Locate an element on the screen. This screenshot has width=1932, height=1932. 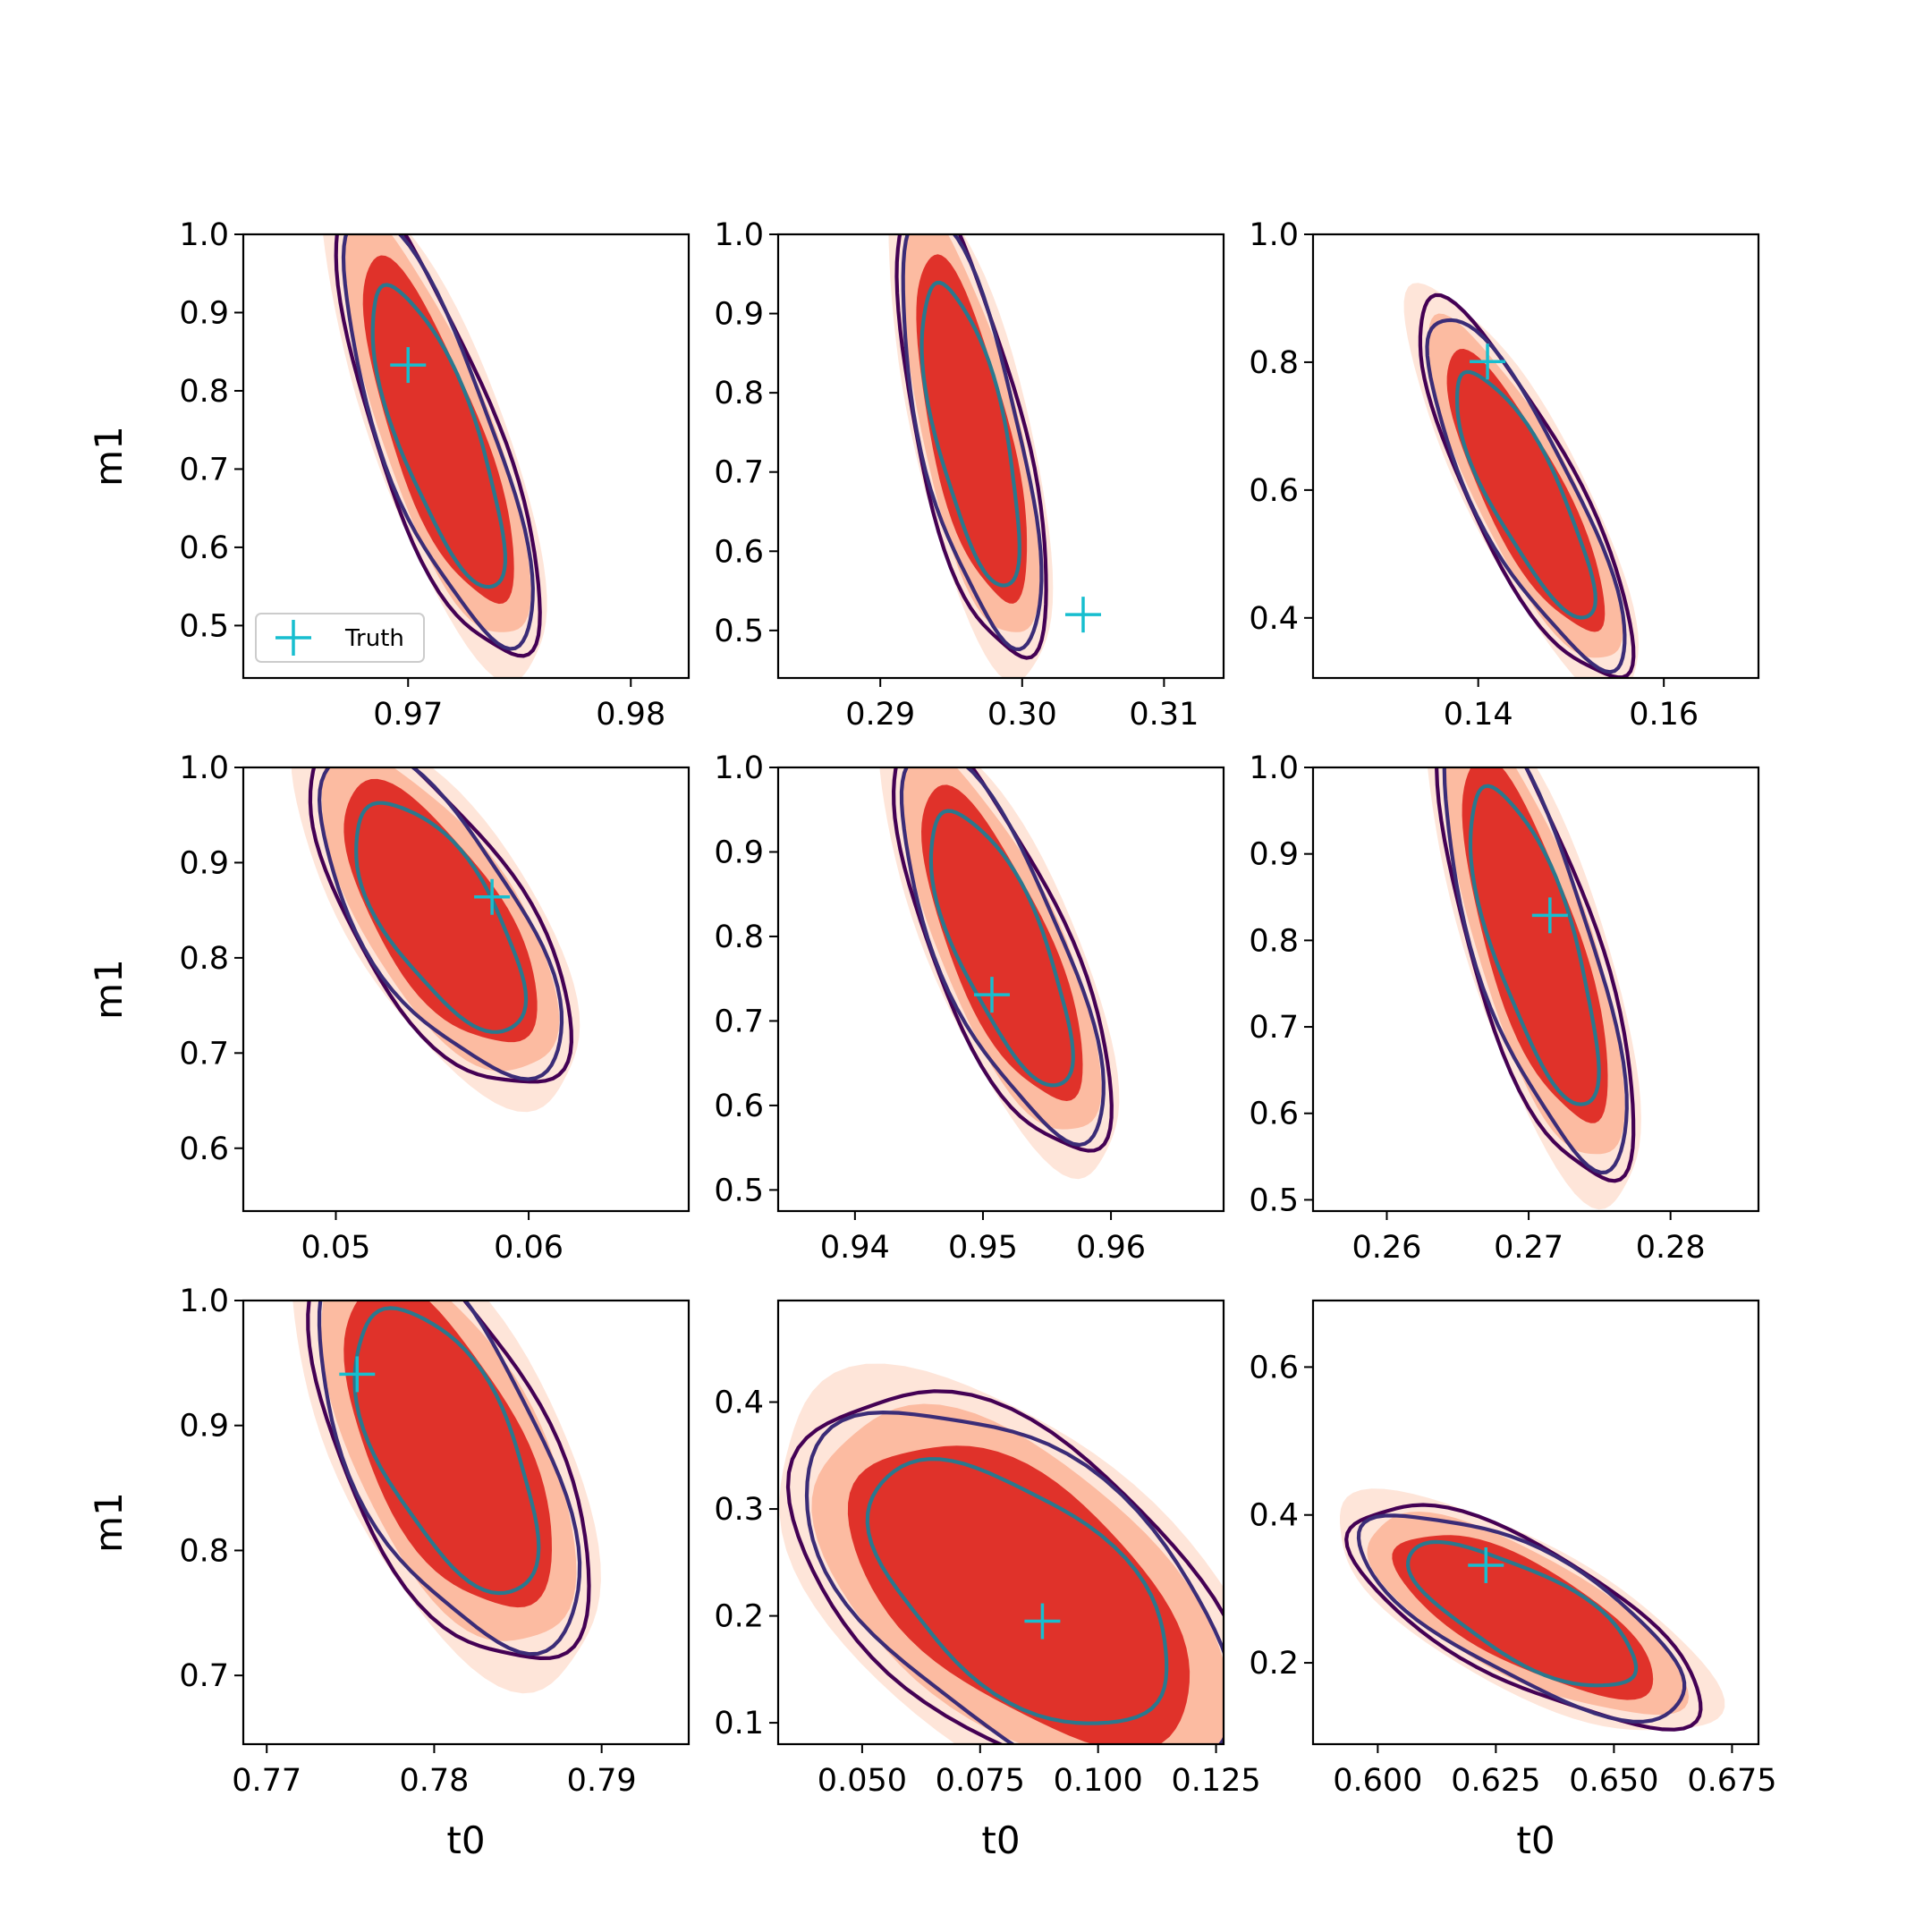
x-tick-label: 0.31 is located at coordinates (1164, 715).